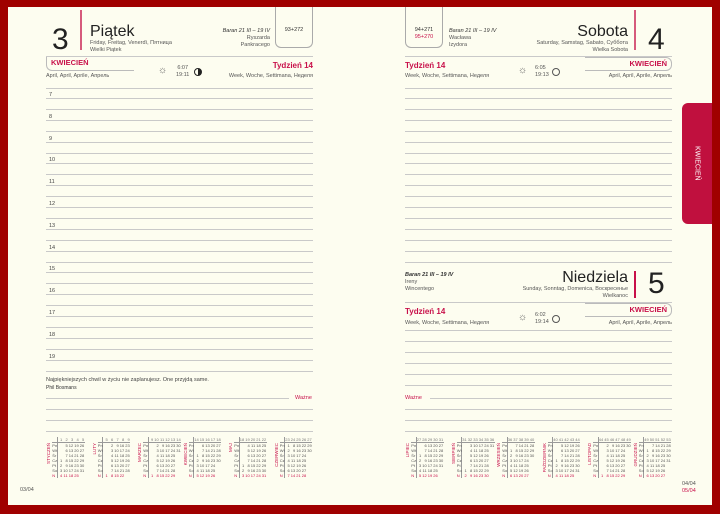  I want to click on week-number: 12, so click(167, 440).